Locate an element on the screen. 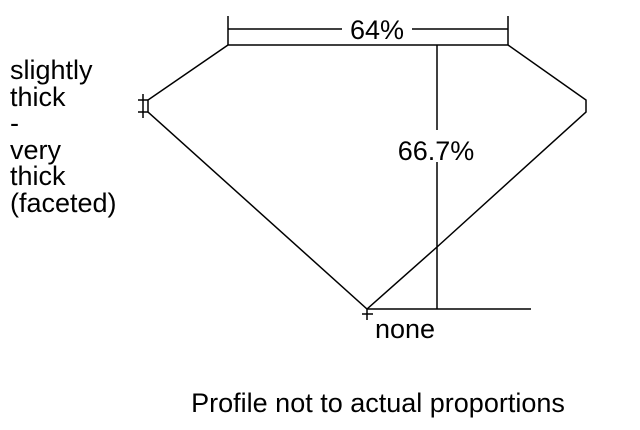 This screenshot has width=640, height=430. girdle-label-line: (faceted) is located at coordinates (63, 202).